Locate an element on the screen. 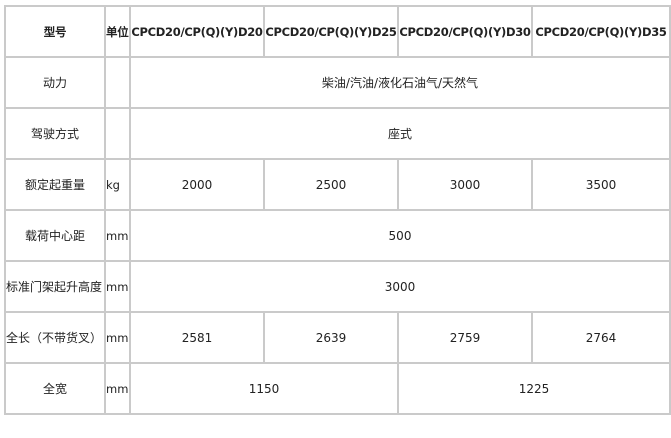 This screenshot has height=438, width=671. table-row: 额定起重量 kg 2000 2500 3000 3500 is located at coordinates (337, 184).